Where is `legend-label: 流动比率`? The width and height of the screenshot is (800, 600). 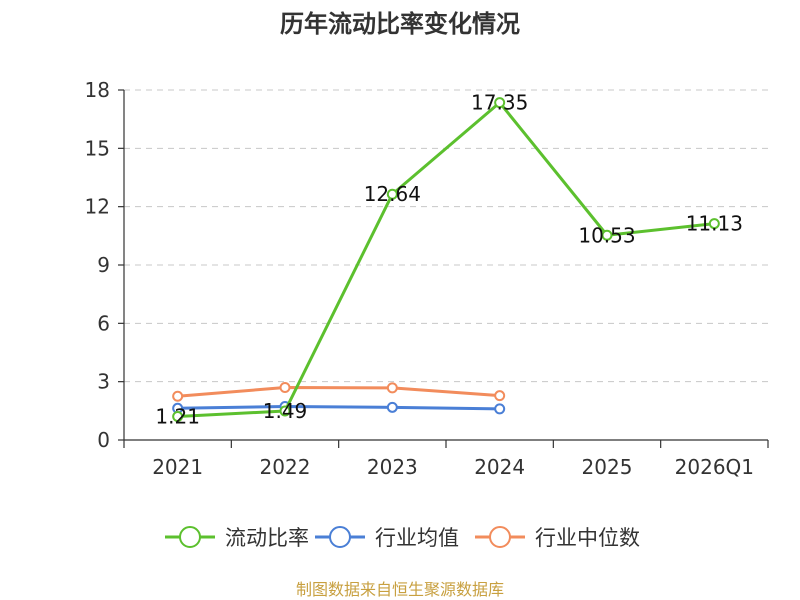 legend-label: 流动比率 is located at coordinates (267, 538).